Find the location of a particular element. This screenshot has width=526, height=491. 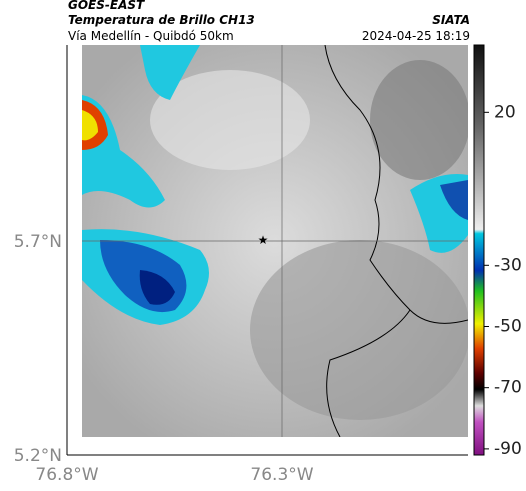

title: Temperatura de Brillo CH13 is located at coordinates (161, 20).